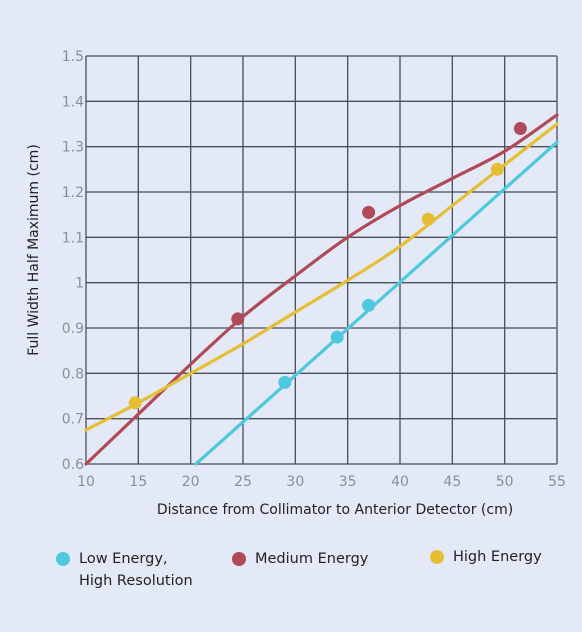 The width and height of the screenshot is (582, 632). I want to click on legend-swatch-medium-energy, so click(239, 559).